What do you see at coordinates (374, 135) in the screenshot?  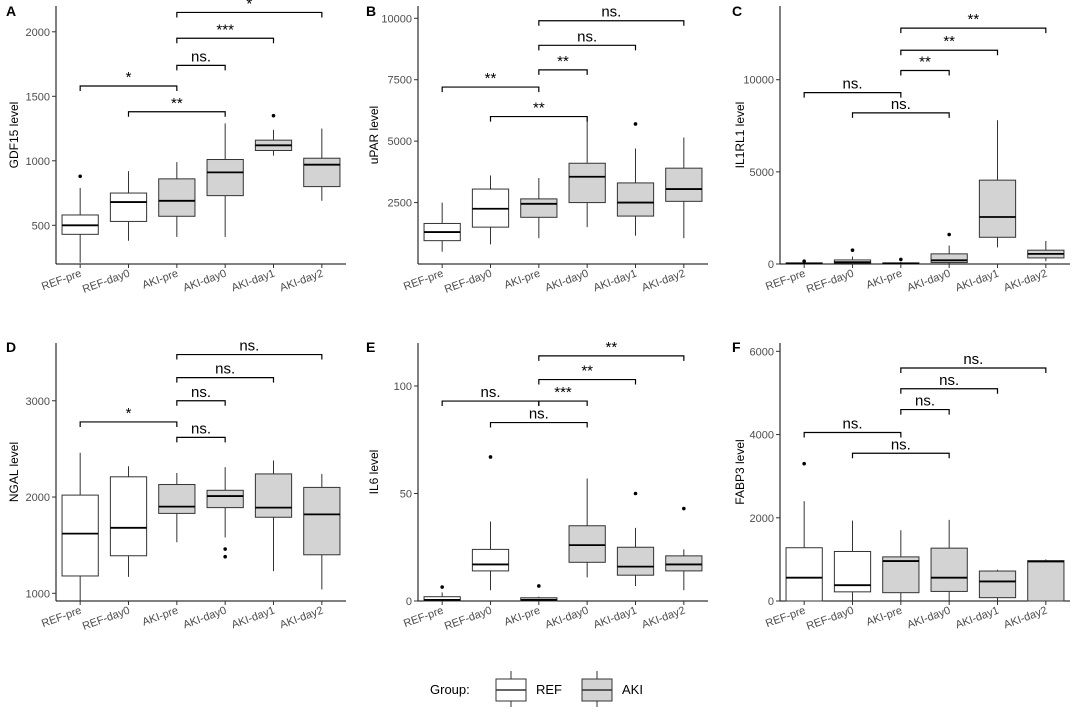 I see `y-axis-title: uPAR level` at bounding box center [374, 135].